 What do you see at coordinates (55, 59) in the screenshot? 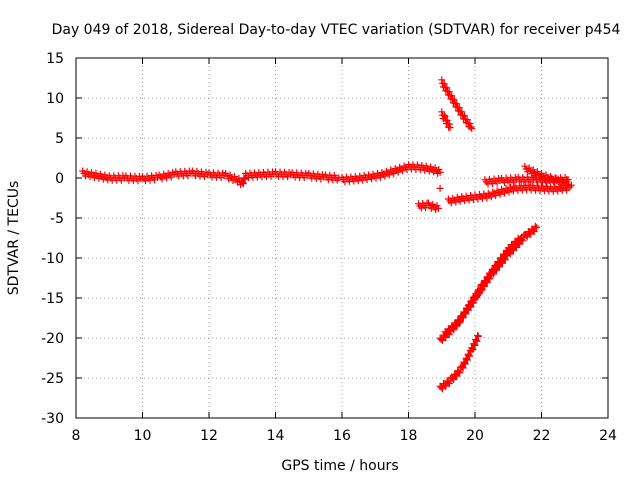
I see `y-tick-label: 15` at bounding box center [55, 59].